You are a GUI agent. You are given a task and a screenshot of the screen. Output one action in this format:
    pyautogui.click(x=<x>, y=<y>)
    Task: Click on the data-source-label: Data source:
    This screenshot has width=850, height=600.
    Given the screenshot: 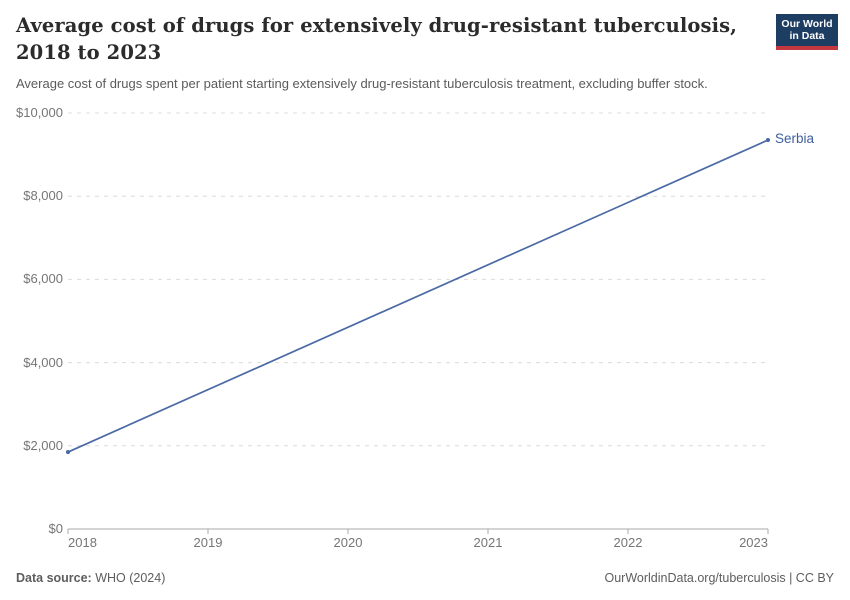 What is the action you would take?
    pyautogui.click(x=54, y=578)
    